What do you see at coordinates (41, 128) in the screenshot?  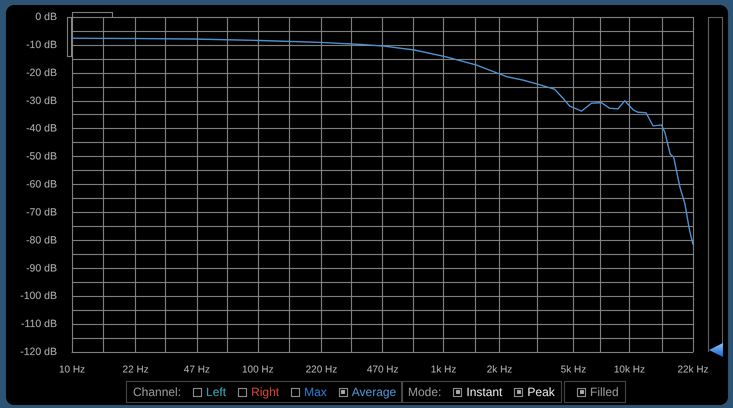 I see `y-tick-label: -40 dB` at bounding box center [41, 128].